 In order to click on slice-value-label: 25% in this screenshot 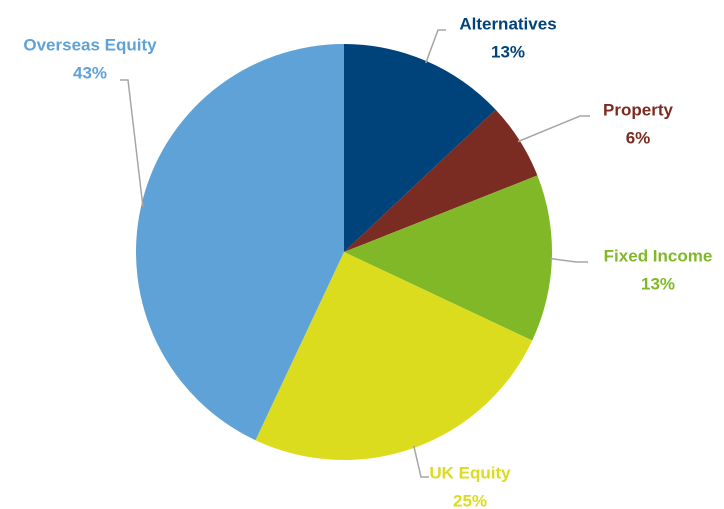, I will do `click(470, 500)`.